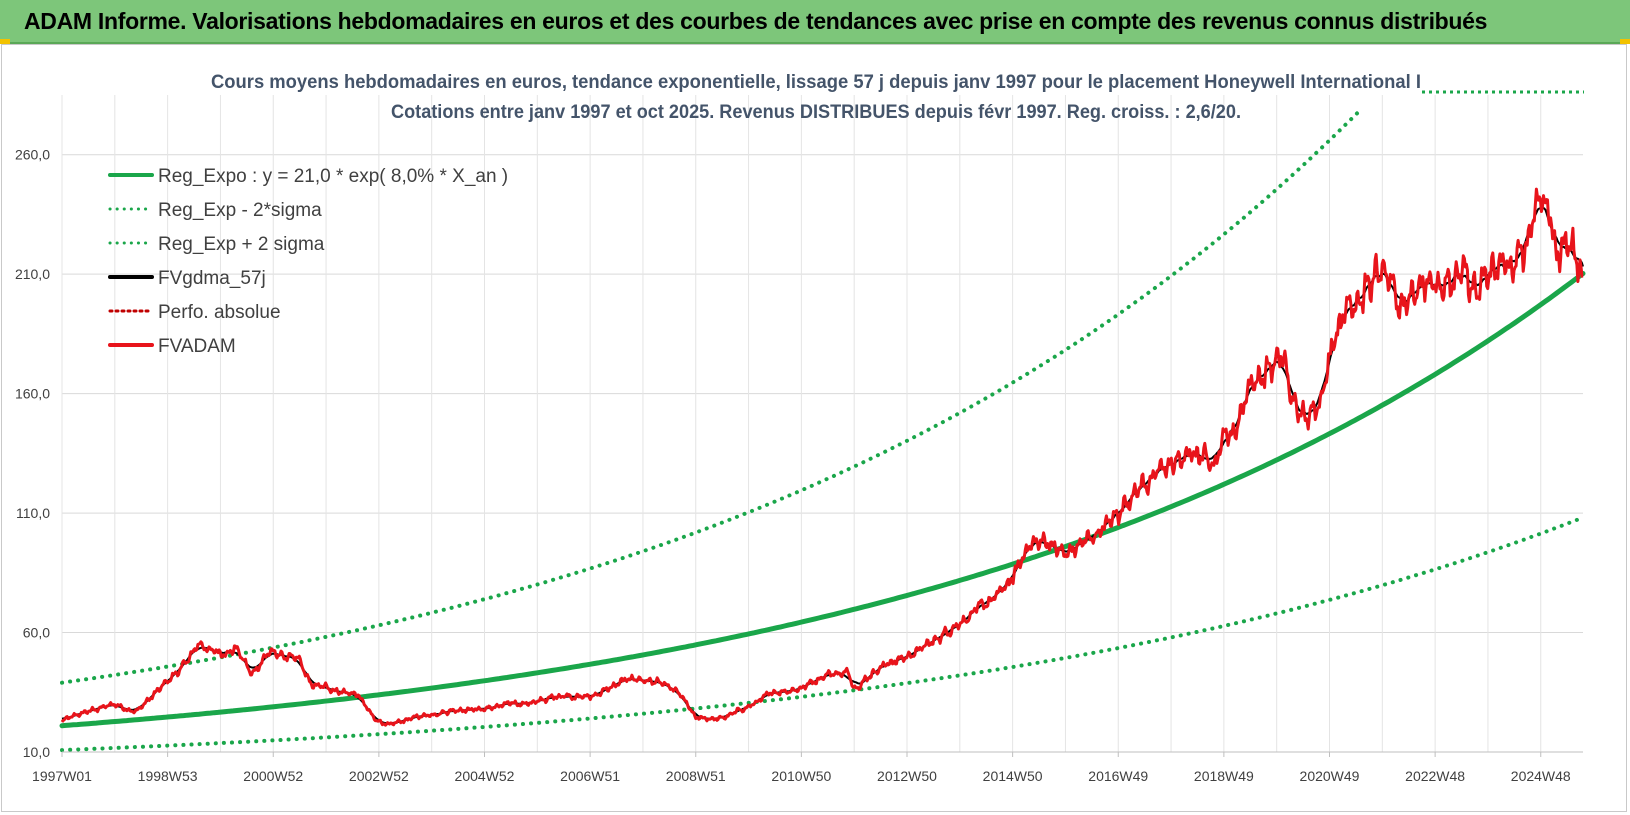  I want to click on legend-label: Reg_Expo : y = 21,0 * exp( 8,0% * X_an ), so click(333, 176).